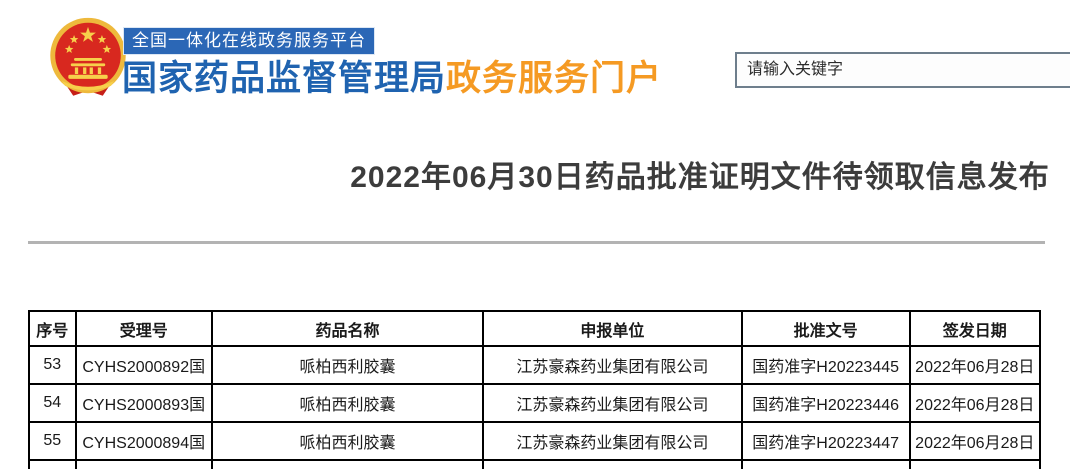  I want to click on table-header-row: 序号 受理号 药品名称 申报单位 批准文号 签发日期, so click(535, 328).